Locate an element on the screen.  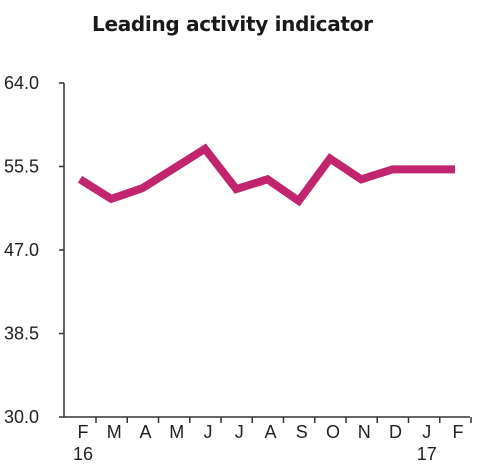
x-tick-label: S is located at coordinates (302, 432).